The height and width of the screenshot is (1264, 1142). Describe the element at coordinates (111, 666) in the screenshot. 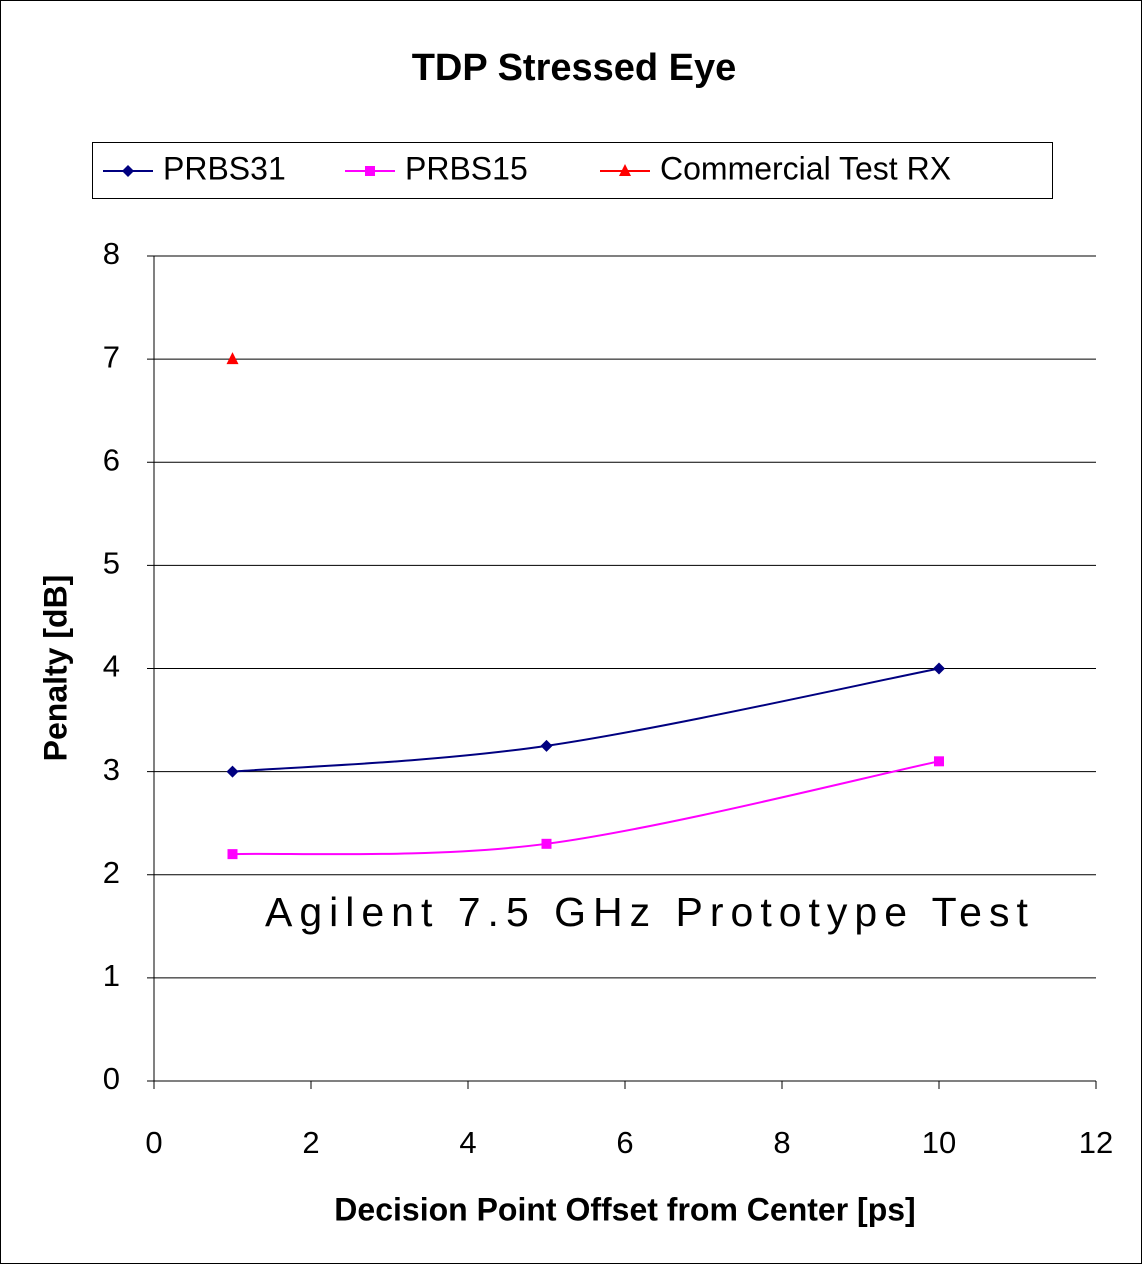

I see `y-tick-label: 4` at that location.